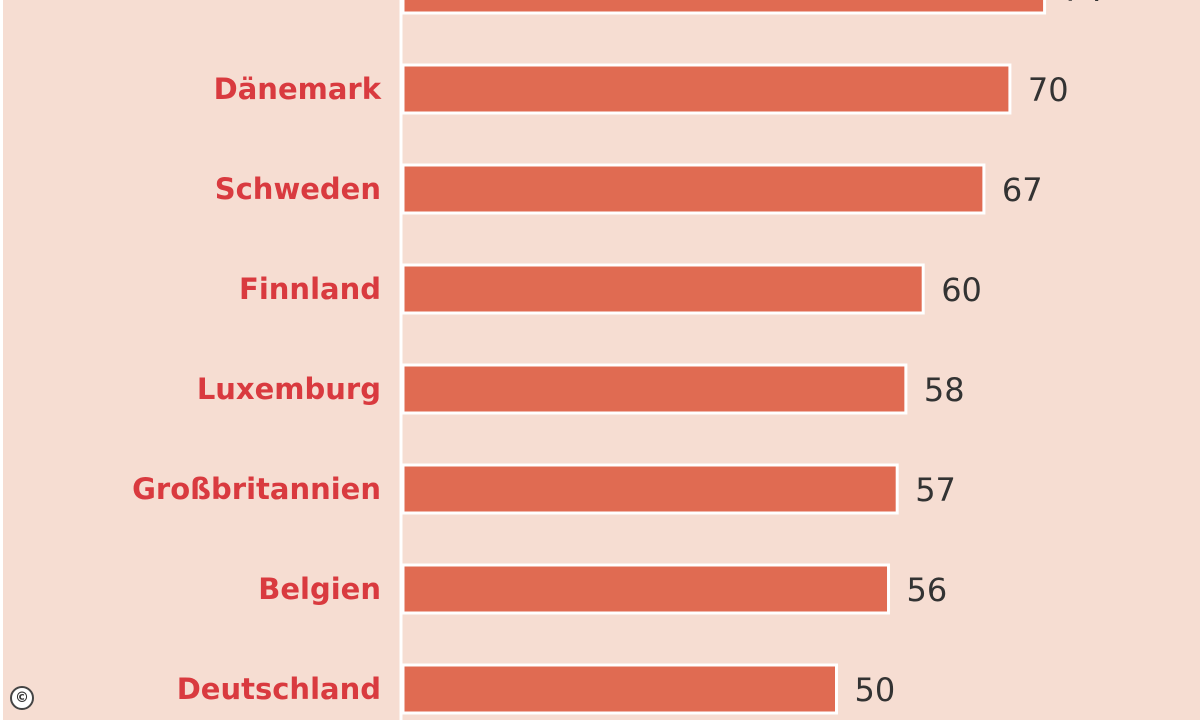 The image size is (1200, 720). What do you see at coordinates (944, 390) in the screenshot?
I see `value-label: 58` at bounding box center [944, 390].